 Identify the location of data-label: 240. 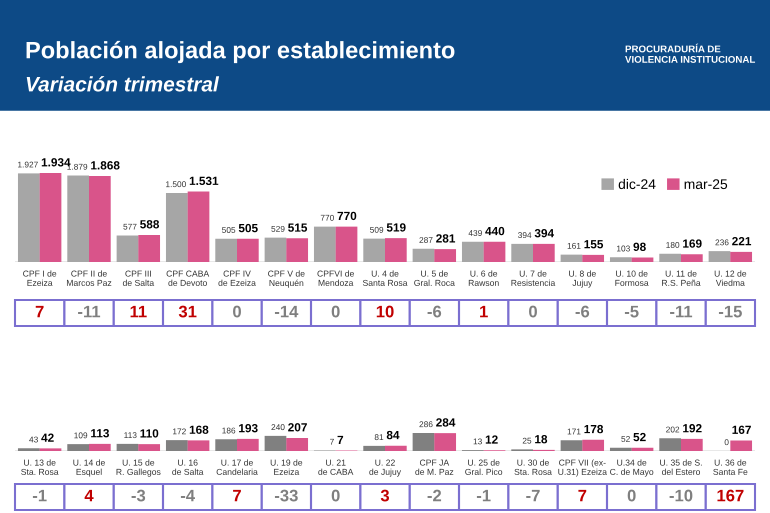
(278, 427).